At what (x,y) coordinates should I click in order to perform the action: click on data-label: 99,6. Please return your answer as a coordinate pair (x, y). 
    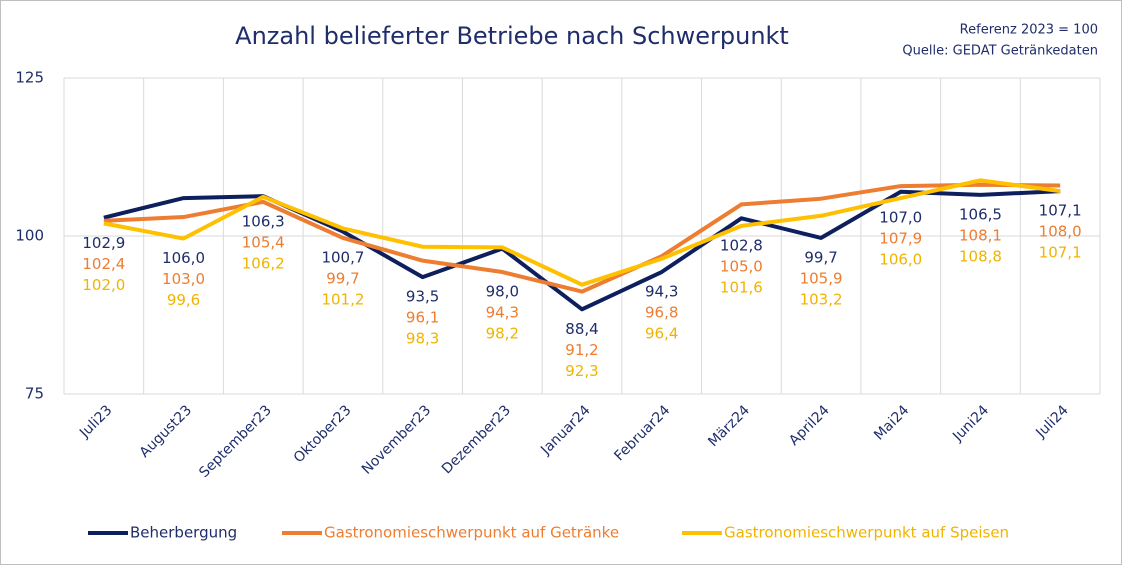
    Looking at the image, I should click on (183, 300).